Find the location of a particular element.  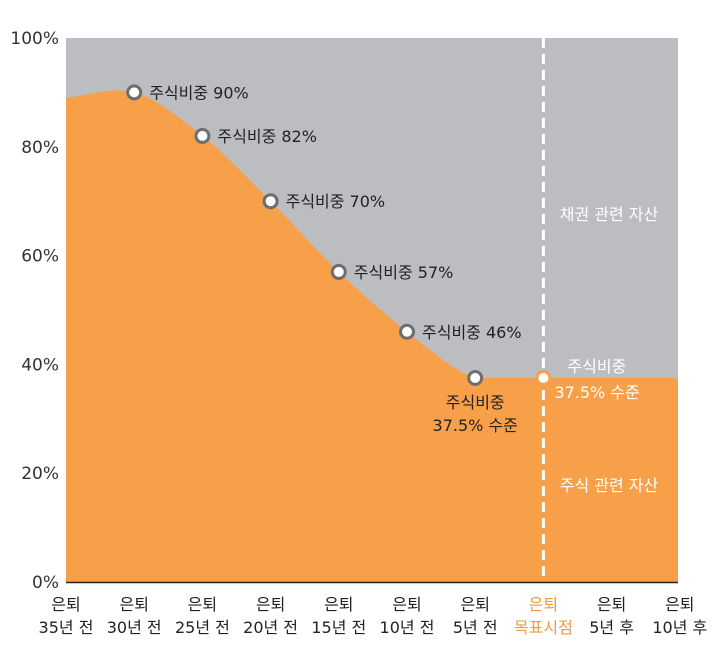

x-tick-label: 25년 전 is located at coordinates (202, 627).